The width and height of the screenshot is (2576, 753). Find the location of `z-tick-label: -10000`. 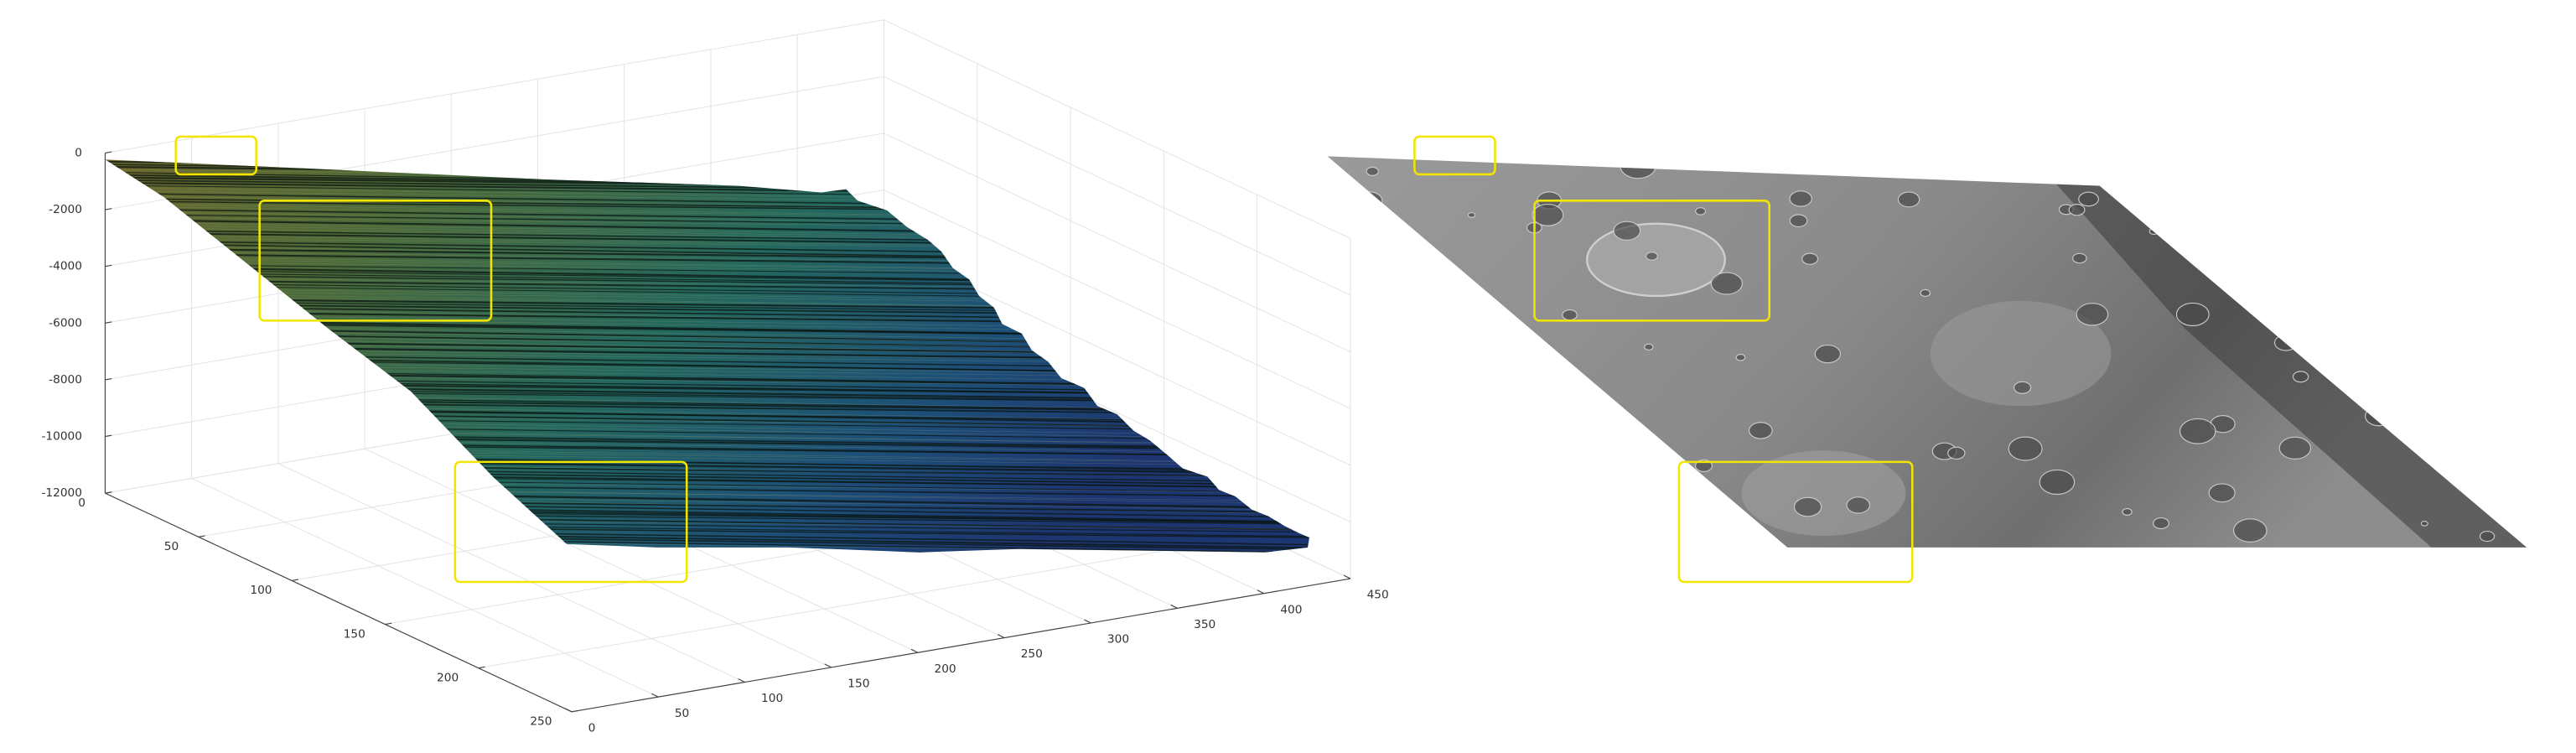

z-tick-label: -10000 is located at coordinates (61, 437).